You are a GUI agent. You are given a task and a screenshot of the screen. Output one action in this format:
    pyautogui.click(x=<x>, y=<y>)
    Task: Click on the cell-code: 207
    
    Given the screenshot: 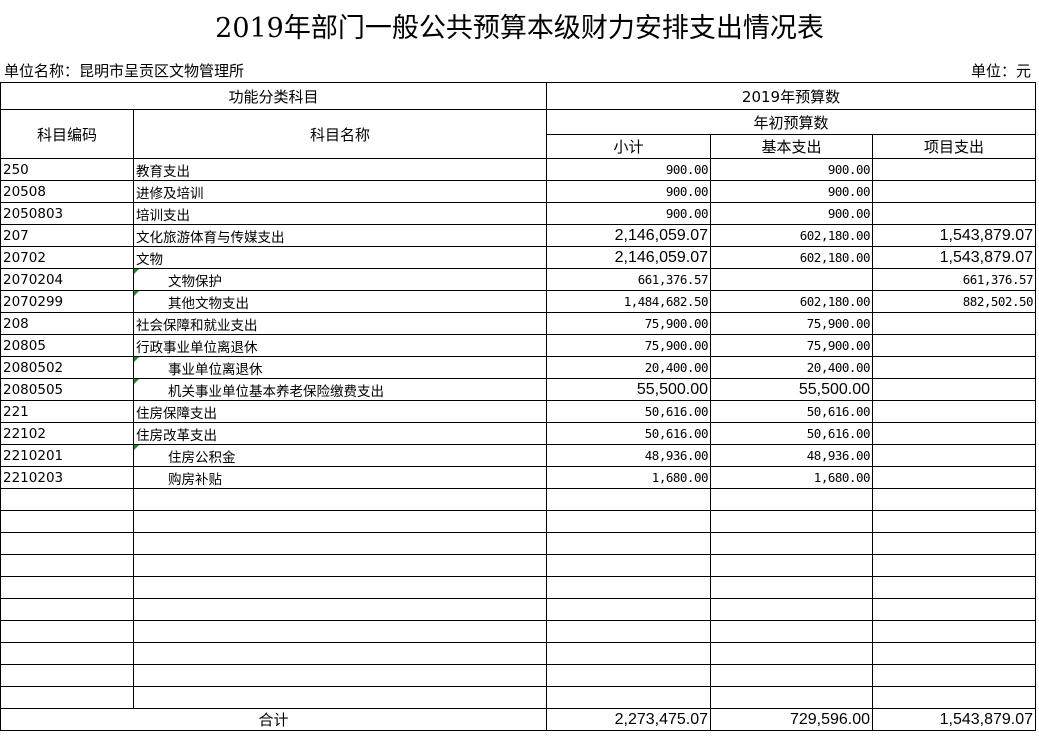 What is the action you would take?
    pyautogui.click(x=67, y=235)
    